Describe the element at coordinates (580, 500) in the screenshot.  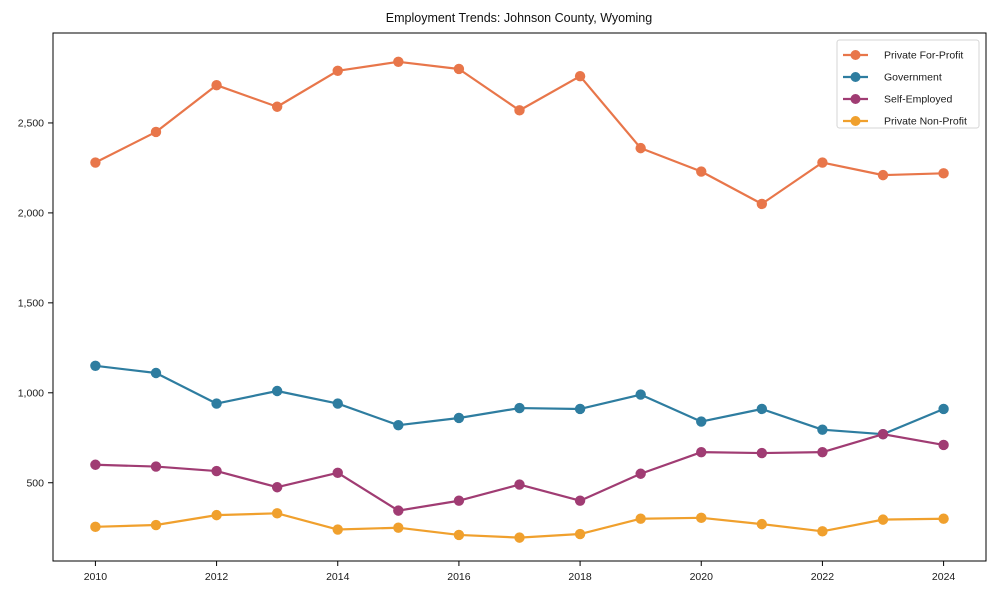
I see `data-point-self-employed-2018` at that location.